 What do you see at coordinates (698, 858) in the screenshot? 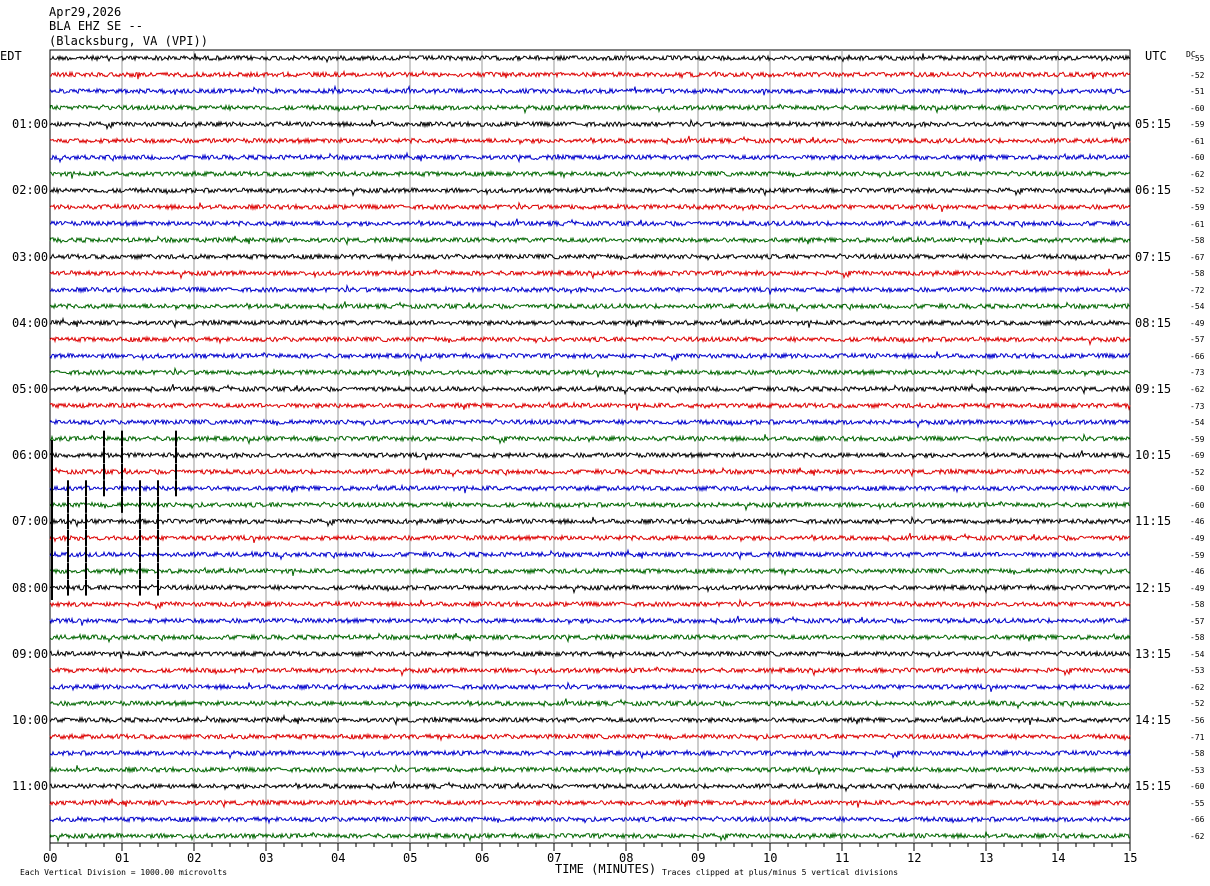
I see `x-tick-label: 09` at bounding box center [698, 858].